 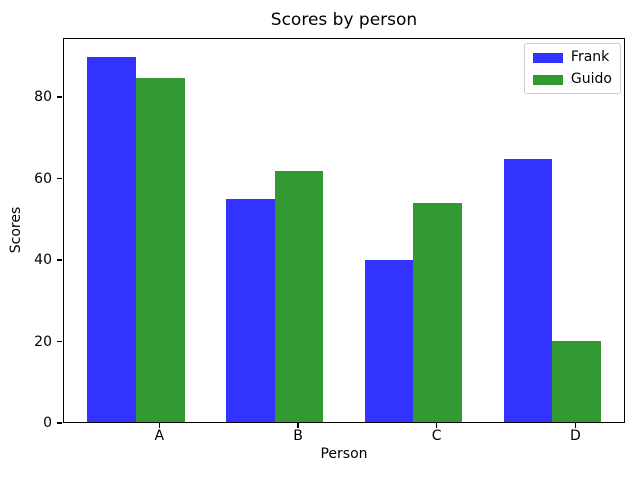 I want to click on bar-frank-b, so click(x=250, y=310).